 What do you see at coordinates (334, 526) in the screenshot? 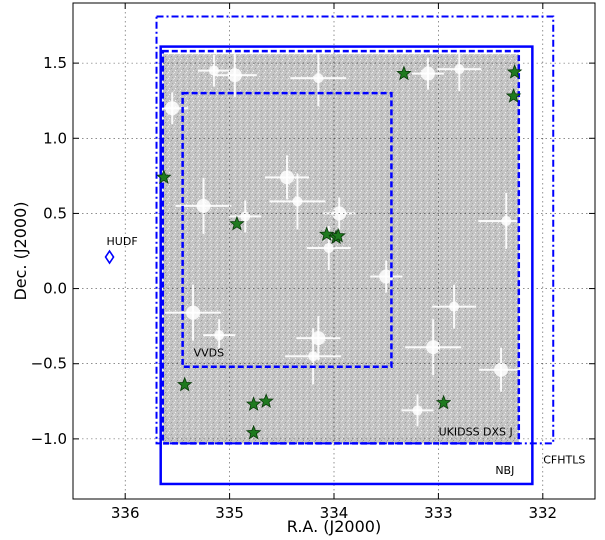
I see `x-axis-label: R.A. (J2000)` at bounding box center [334, 526].